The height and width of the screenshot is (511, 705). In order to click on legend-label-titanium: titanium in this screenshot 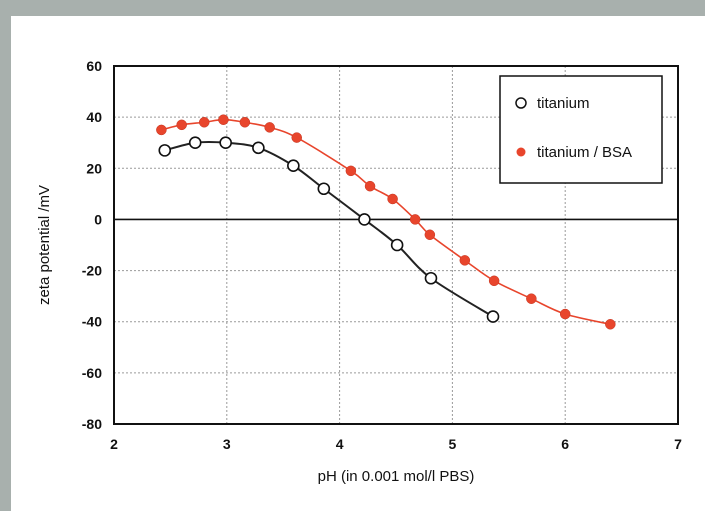, I will do `click(563, 103)`.